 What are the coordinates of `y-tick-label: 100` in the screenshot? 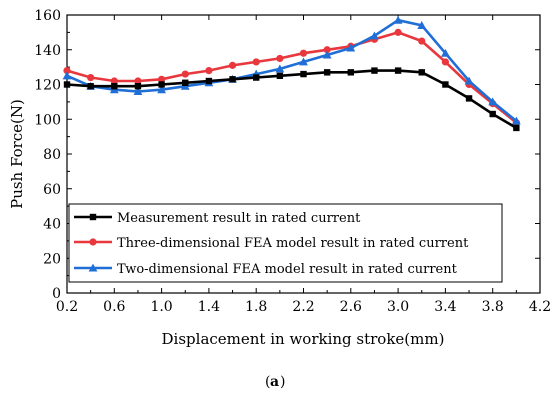 It's located at (47, 120).